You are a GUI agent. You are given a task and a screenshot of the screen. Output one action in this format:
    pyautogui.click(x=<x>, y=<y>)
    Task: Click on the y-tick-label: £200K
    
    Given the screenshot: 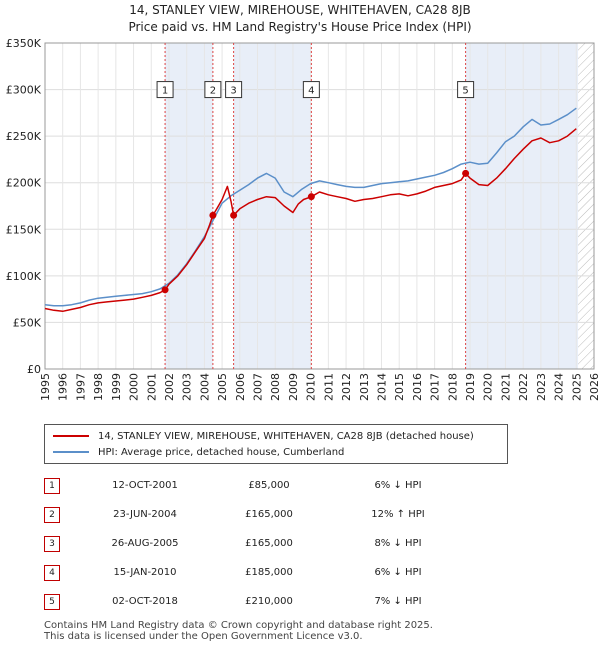 What is the action you would take?
    pyautogui.click(x=24, y=183)
    